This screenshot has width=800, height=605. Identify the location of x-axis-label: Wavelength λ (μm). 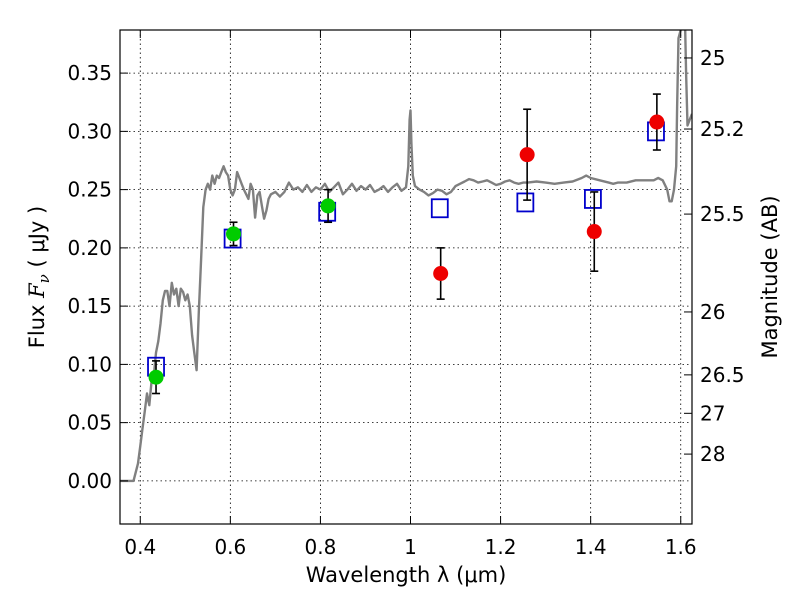
(406, 575).